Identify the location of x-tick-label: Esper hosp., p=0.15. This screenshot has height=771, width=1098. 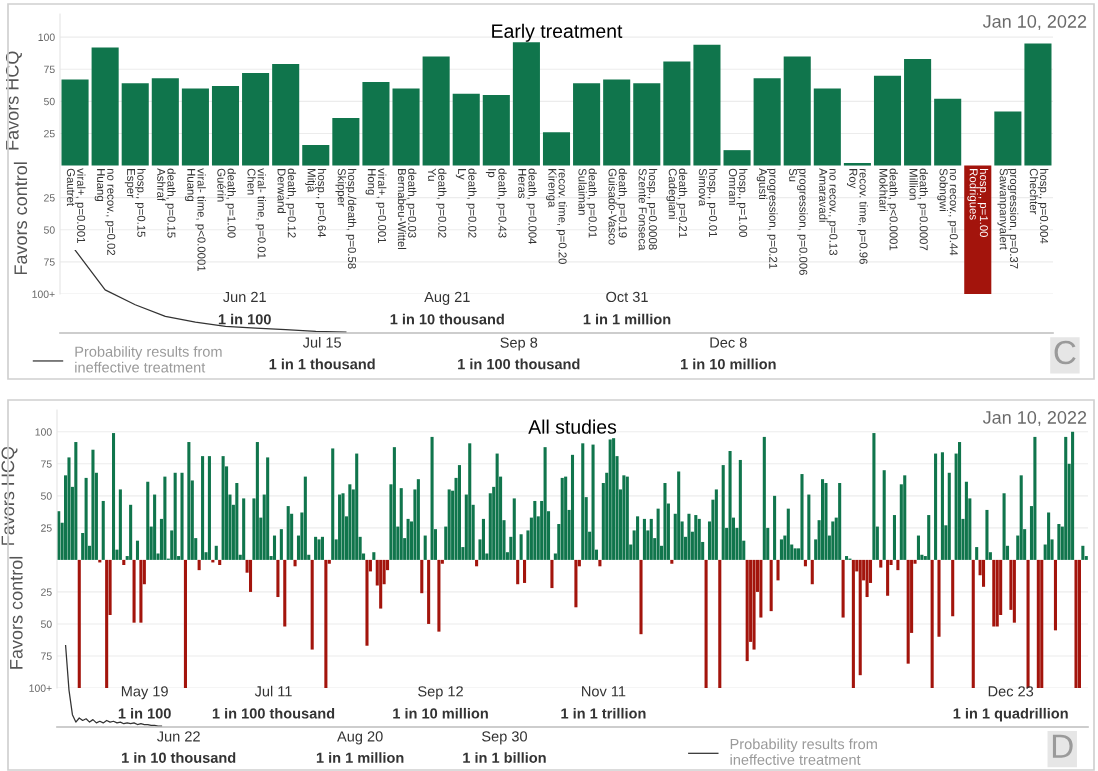
(135, 202).